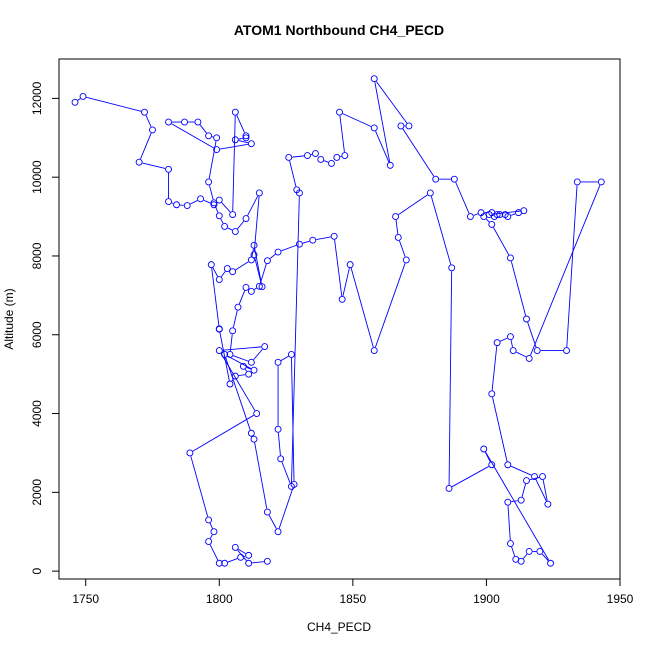 The image size is (650, 650). Describe the element at coordinates (219, 599) in the screenshot. I see `x-tick-label: 1800` at that location.